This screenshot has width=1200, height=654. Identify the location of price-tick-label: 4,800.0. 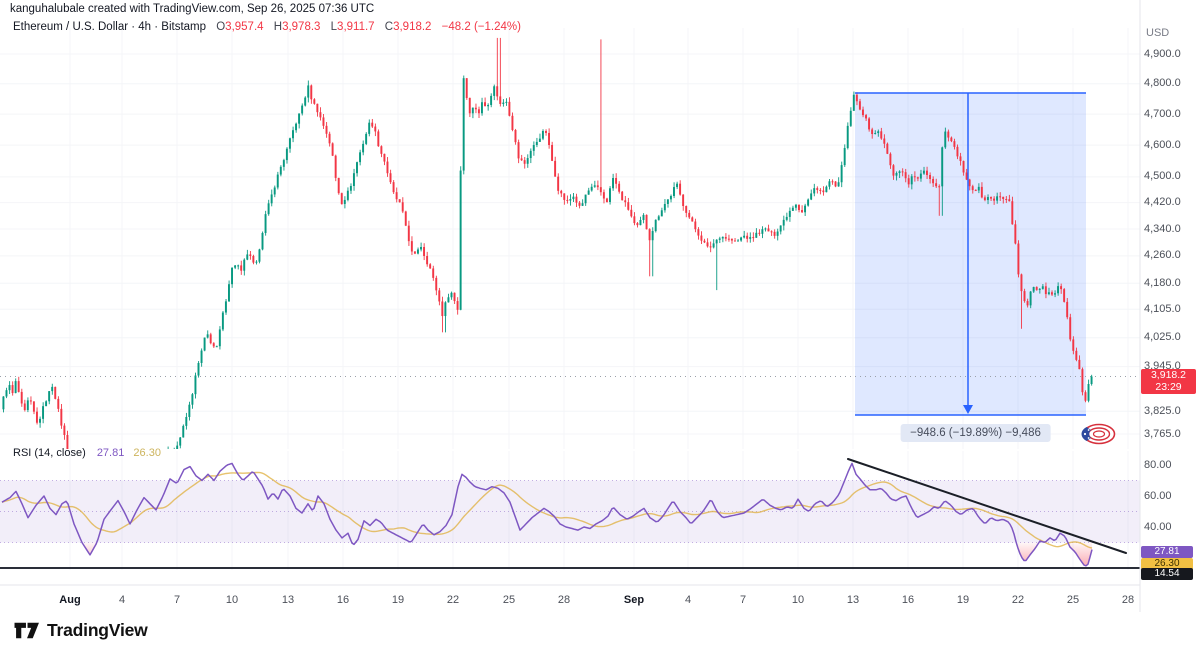
(1162, 83).